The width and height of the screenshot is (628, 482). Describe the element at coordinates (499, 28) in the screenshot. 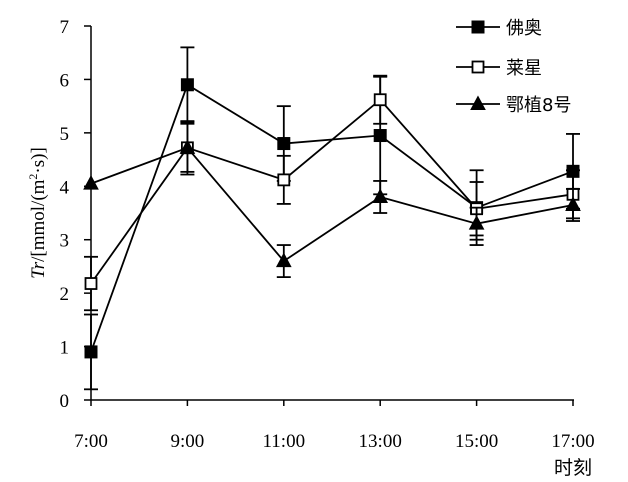

I see `legend-item-0: 佛奥` at that location.